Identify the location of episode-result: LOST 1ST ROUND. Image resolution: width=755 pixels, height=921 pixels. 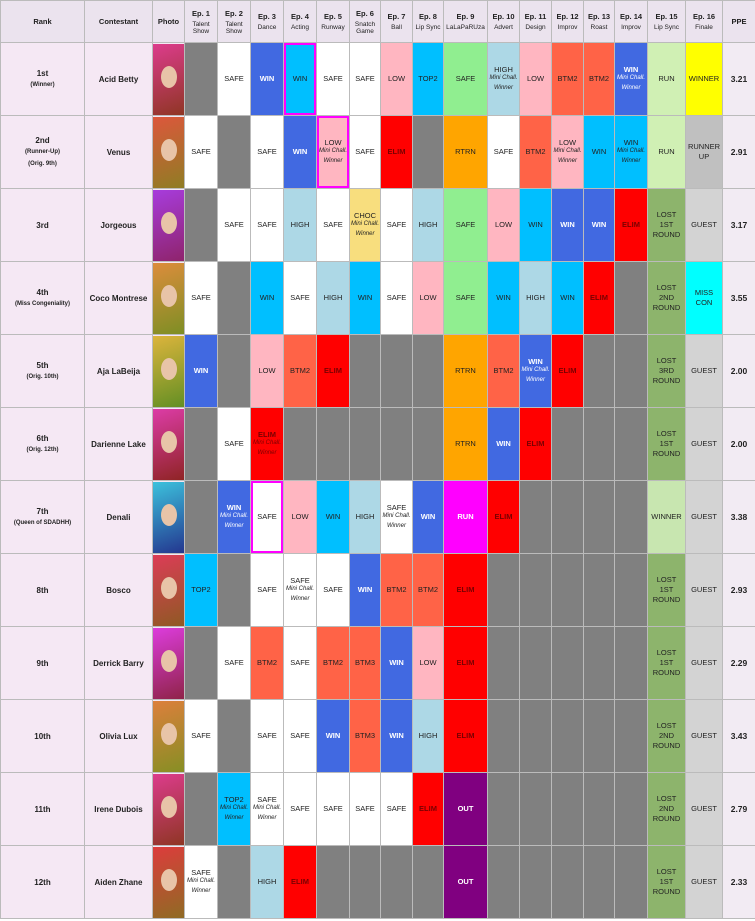
(666, 882).